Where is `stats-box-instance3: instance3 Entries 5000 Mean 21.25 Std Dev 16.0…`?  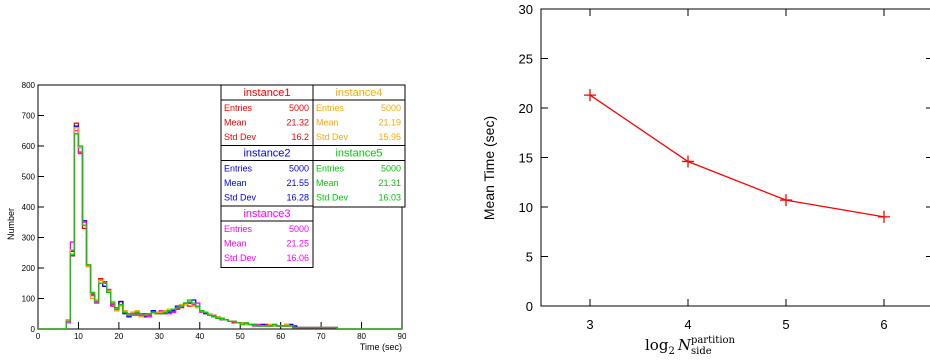
stats-box-instance3: instance3 Entries 5000 Mean 21.25 Std Dev 16.0… is located at coordinates (267, 236).